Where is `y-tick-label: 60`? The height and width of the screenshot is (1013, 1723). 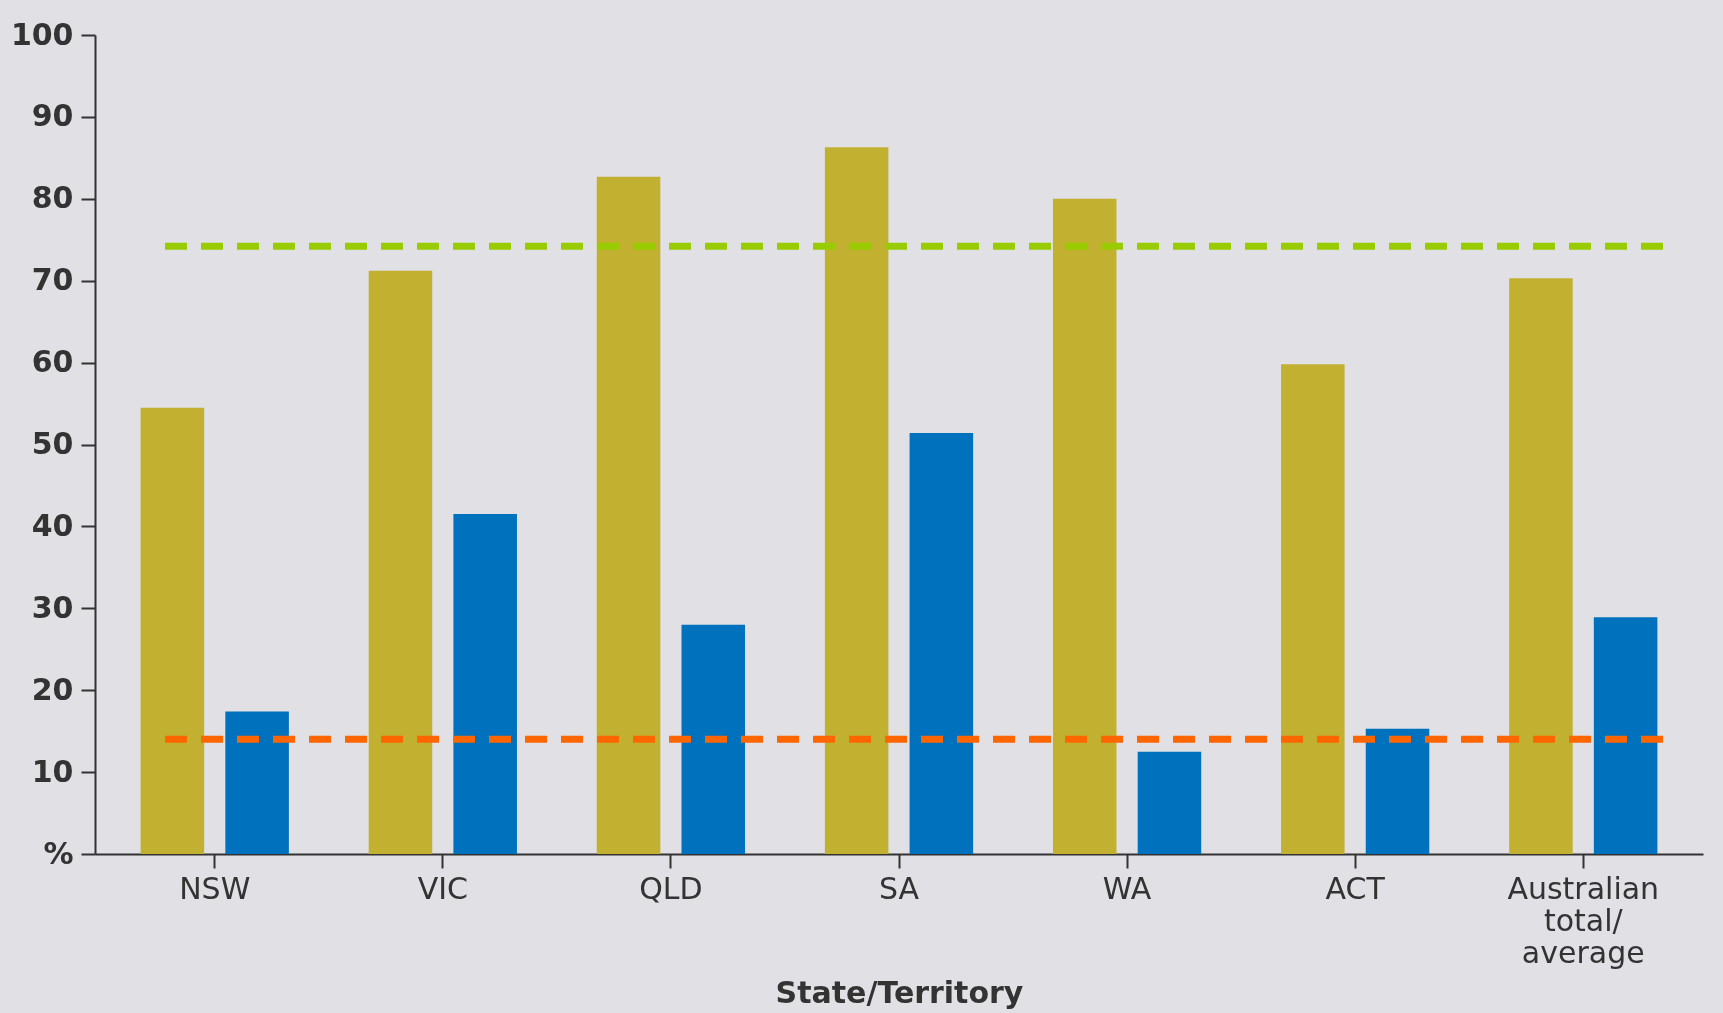
y-tick-label: 60 is located at coordinates (52, 362).